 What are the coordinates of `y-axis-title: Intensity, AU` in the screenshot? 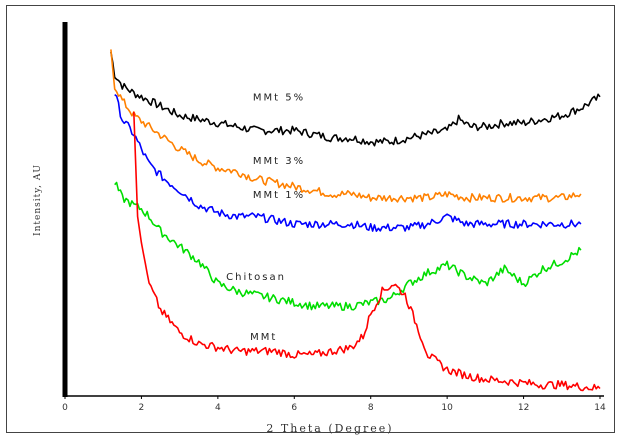 It's located at (38, 200).